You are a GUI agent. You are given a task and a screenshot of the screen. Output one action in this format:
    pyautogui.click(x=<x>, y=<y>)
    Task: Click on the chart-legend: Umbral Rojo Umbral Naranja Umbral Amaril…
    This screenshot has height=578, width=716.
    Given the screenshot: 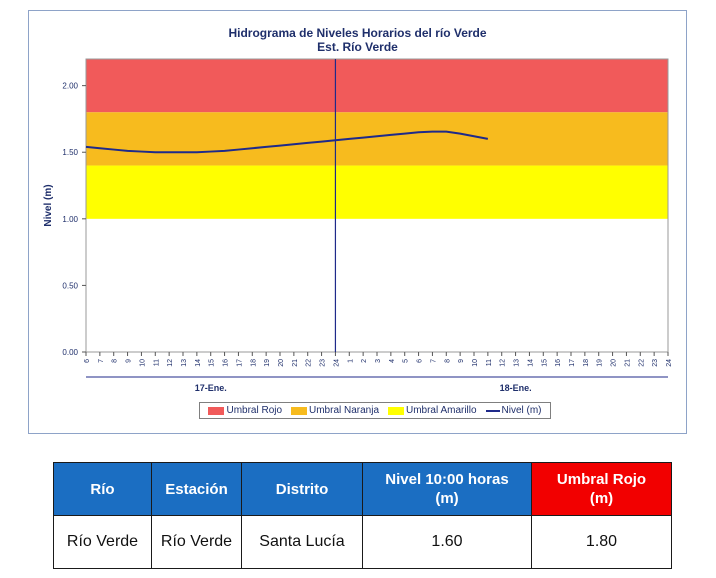 What is the action you would take?
    pyautogui.click(x=375, y=410)
    